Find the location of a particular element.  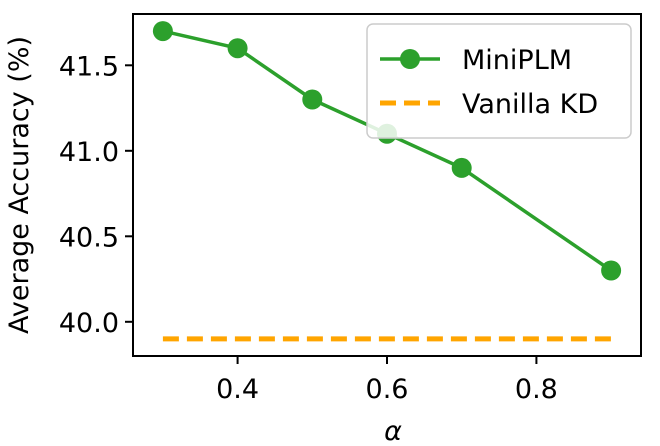

y-tick-label-0: 40.0 is located at coordinates (89, 323).